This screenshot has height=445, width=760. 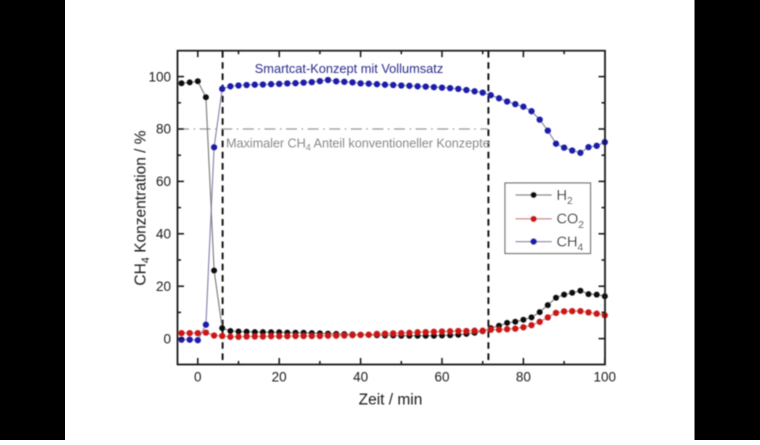 What do you see at coordinates (391, 400) in the screenshot?
I see `svg-text: Zeit / min` at bounding box center [391, 400].